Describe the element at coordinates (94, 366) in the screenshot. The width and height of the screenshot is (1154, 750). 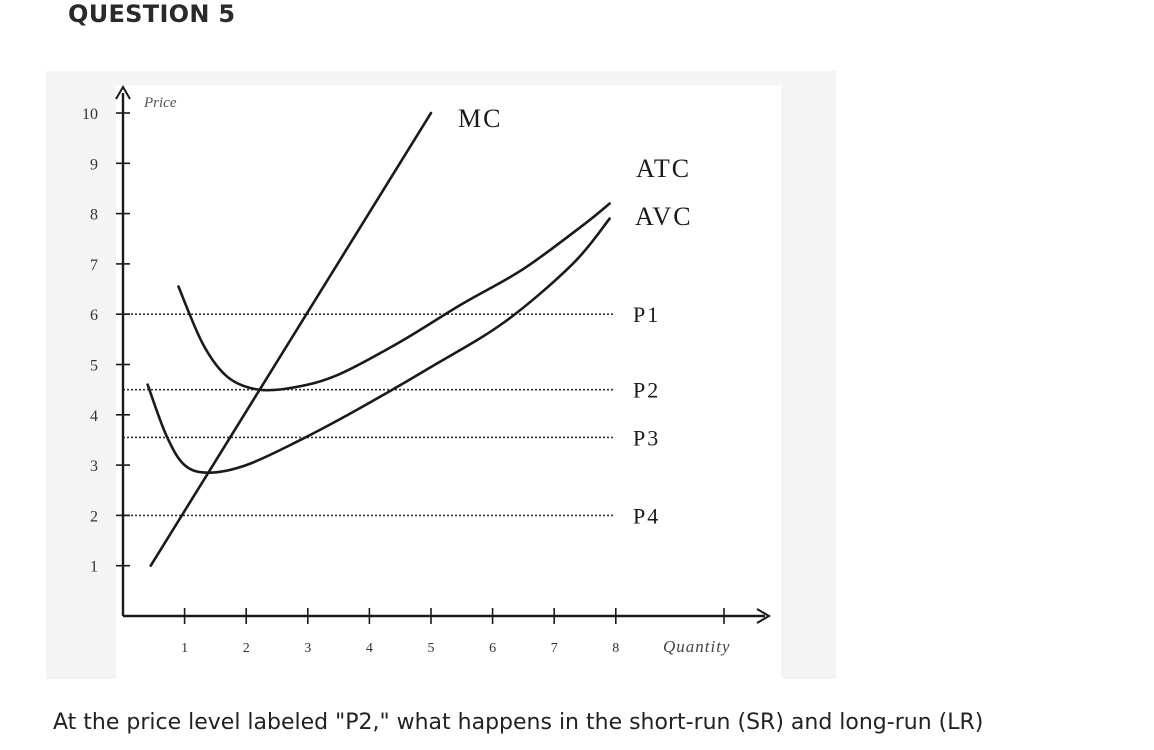
I see `y-tick-label: 5` at that location.